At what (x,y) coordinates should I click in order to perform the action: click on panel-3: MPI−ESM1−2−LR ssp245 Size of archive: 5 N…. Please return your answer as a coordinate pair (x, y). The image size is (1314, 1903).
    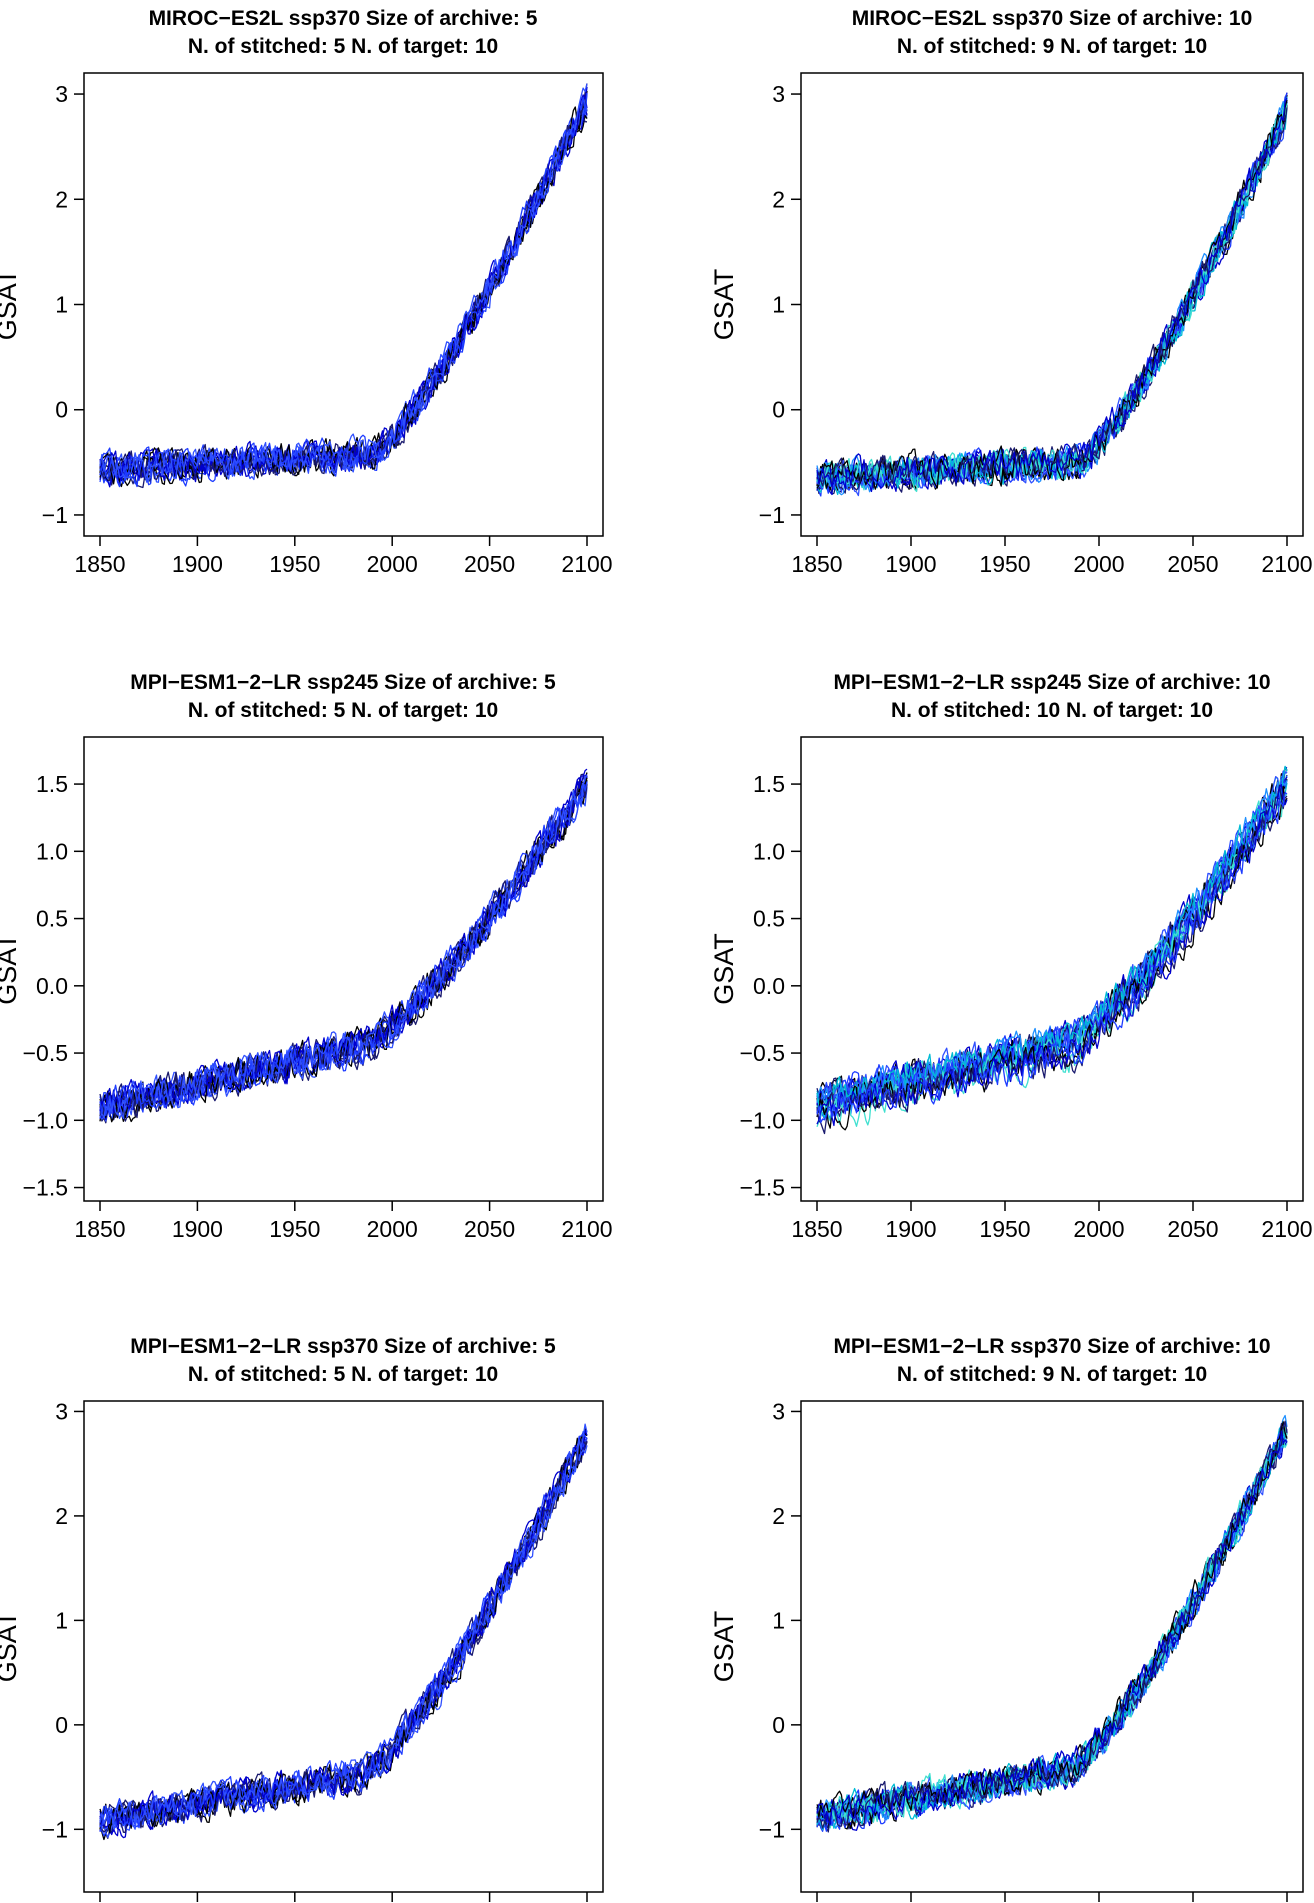
    Looking at the image, I should click on (306, 956).